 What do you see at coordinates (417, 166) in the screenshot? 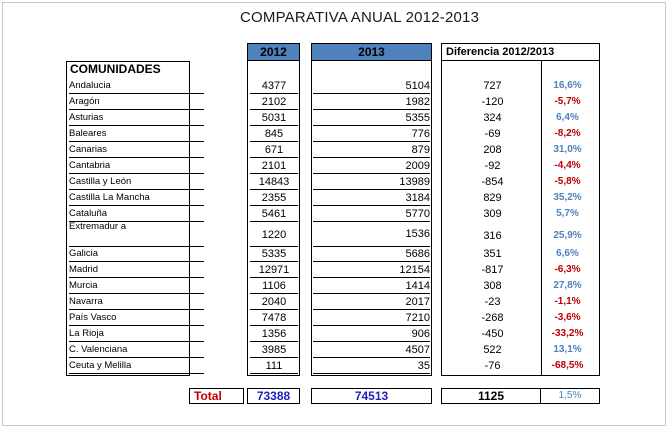
I see `row-2013: 2009` at bounding box center [417, 166].